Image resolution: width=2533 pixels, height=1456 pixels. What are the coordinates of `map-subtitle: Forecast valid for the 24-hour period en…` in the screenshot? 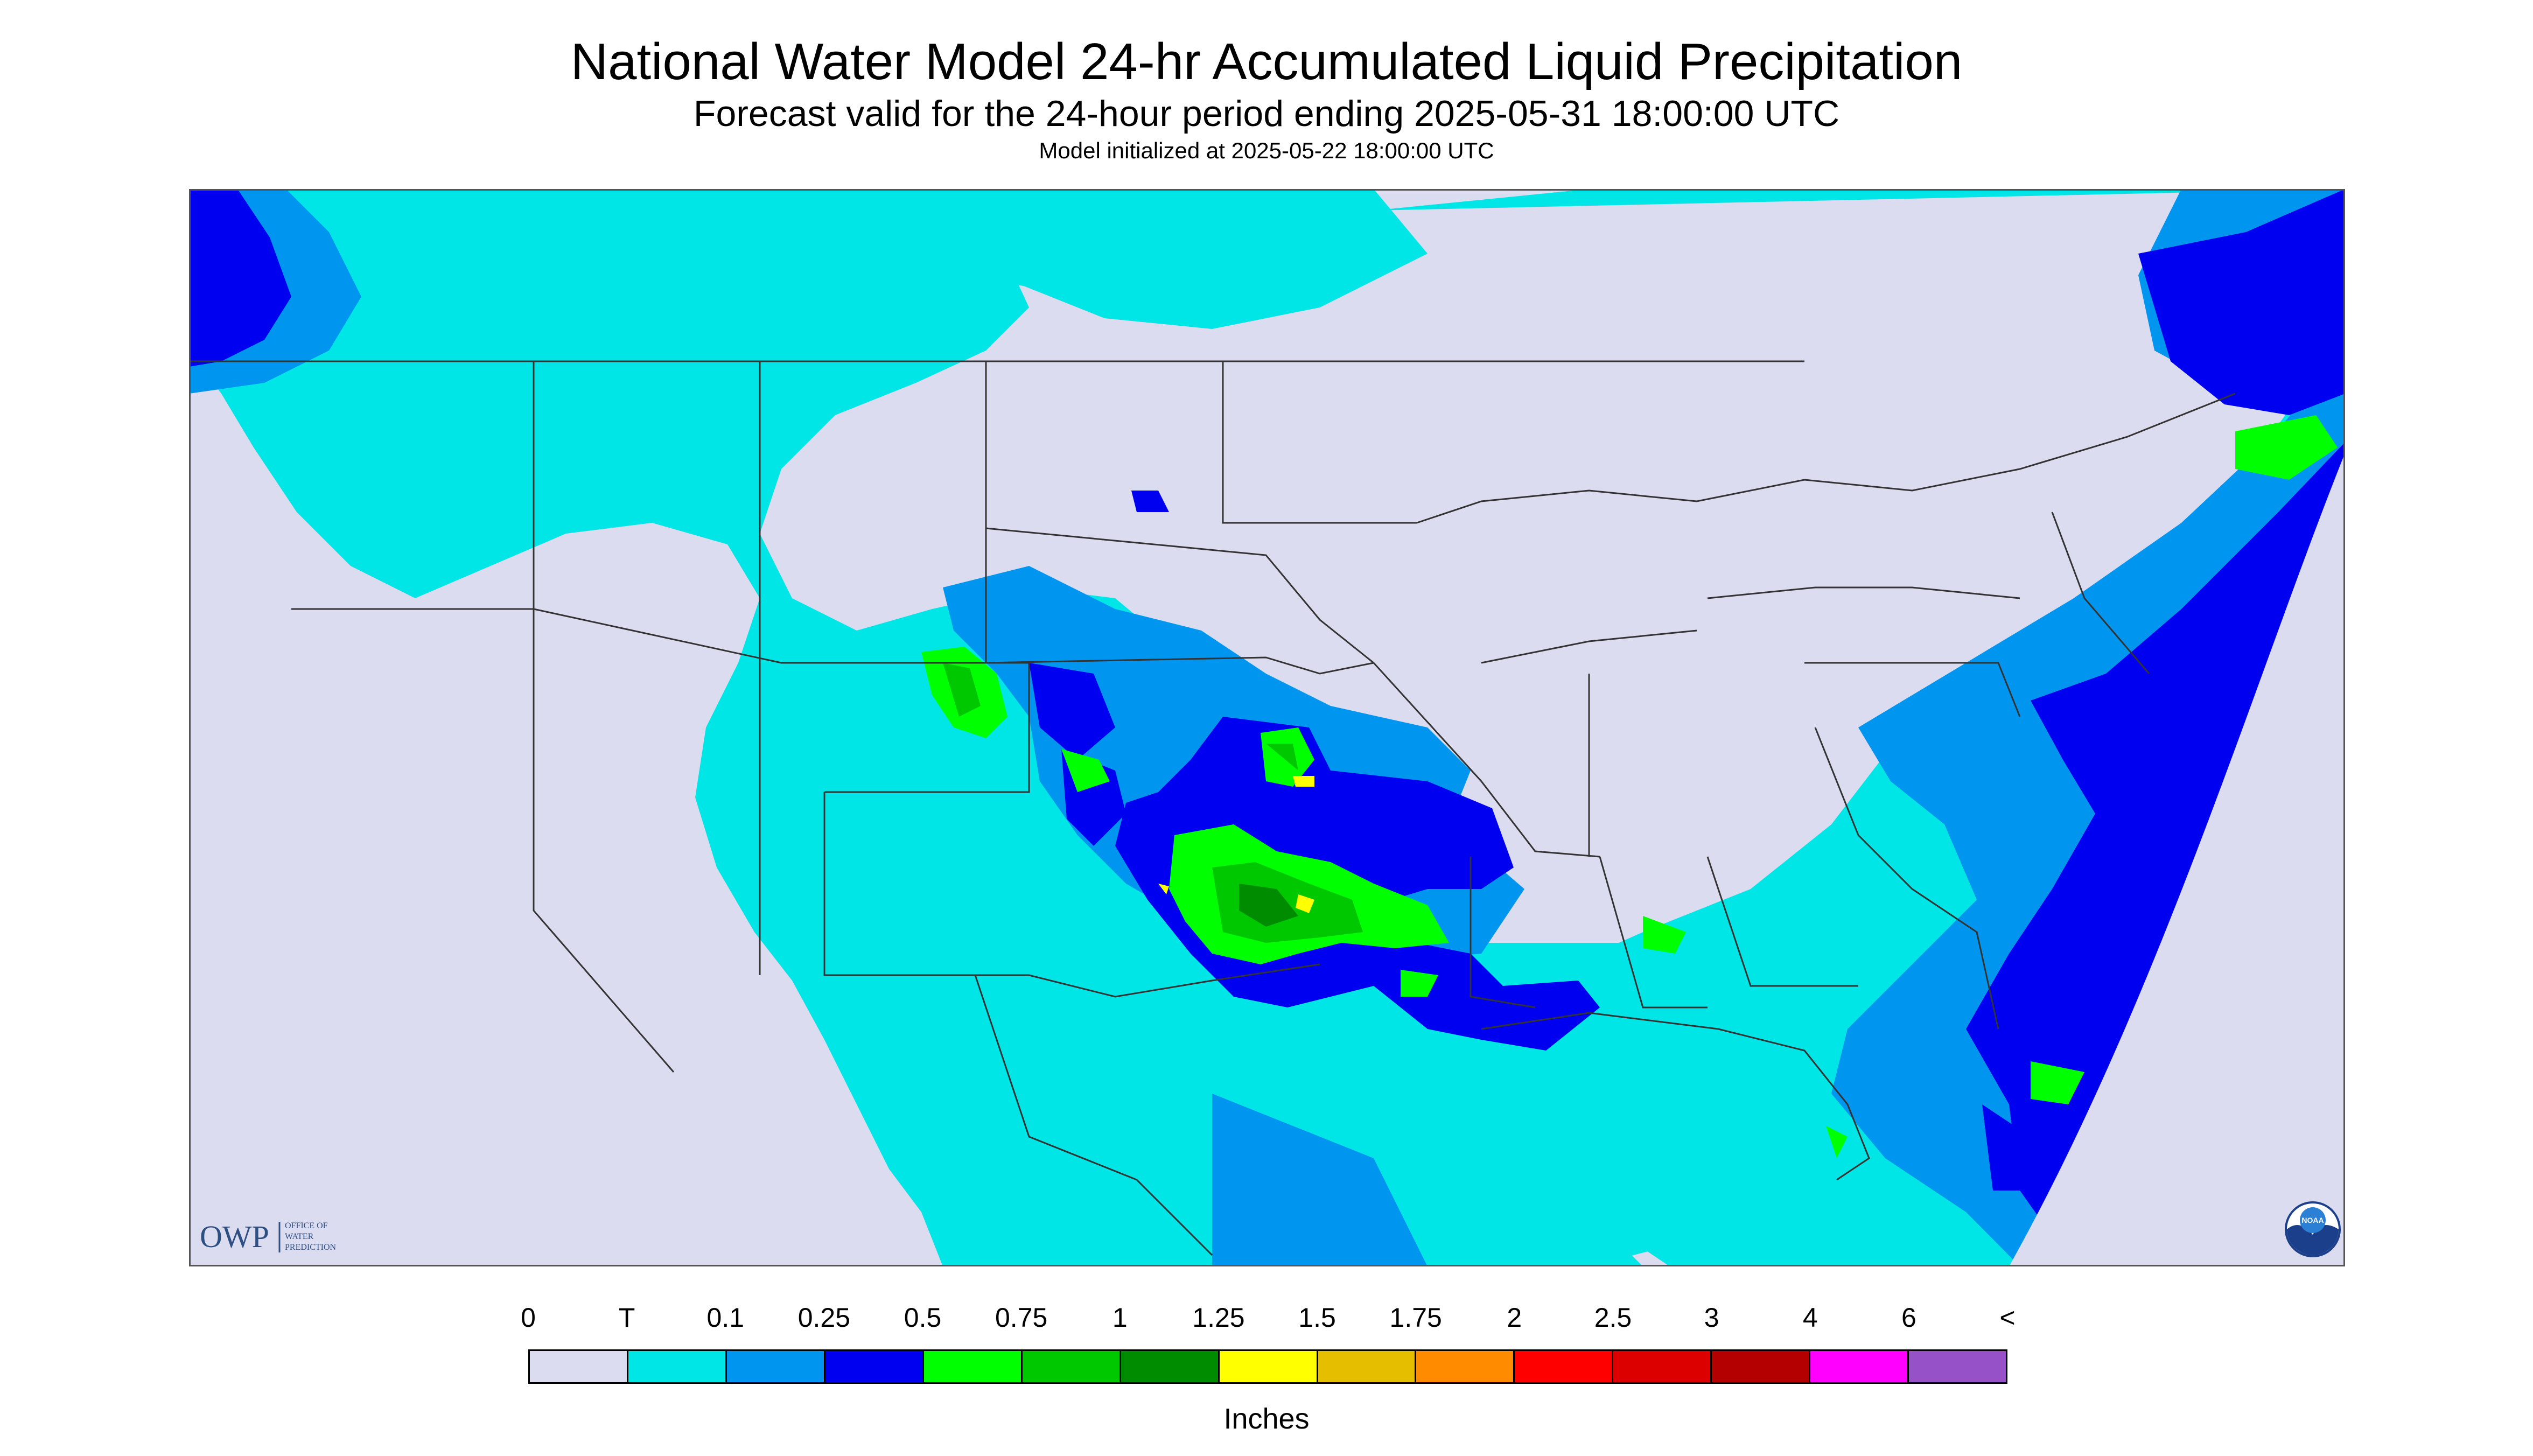 It's located at (1266, 113).